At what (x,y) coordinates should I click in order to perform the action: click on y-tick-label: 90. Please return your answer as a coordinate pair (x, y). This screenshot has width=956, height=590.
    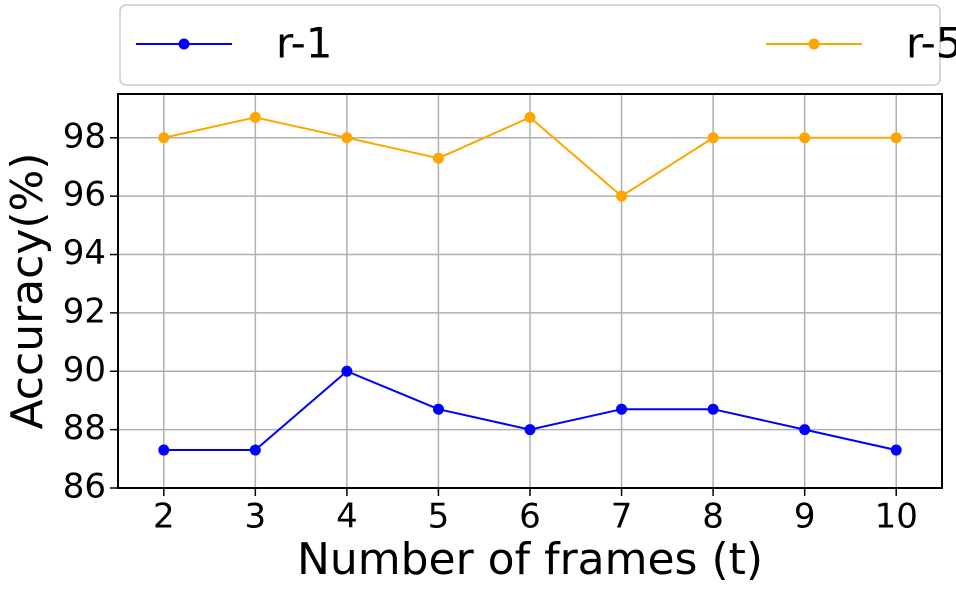
    Looking at the image, I should click on (84, 370).